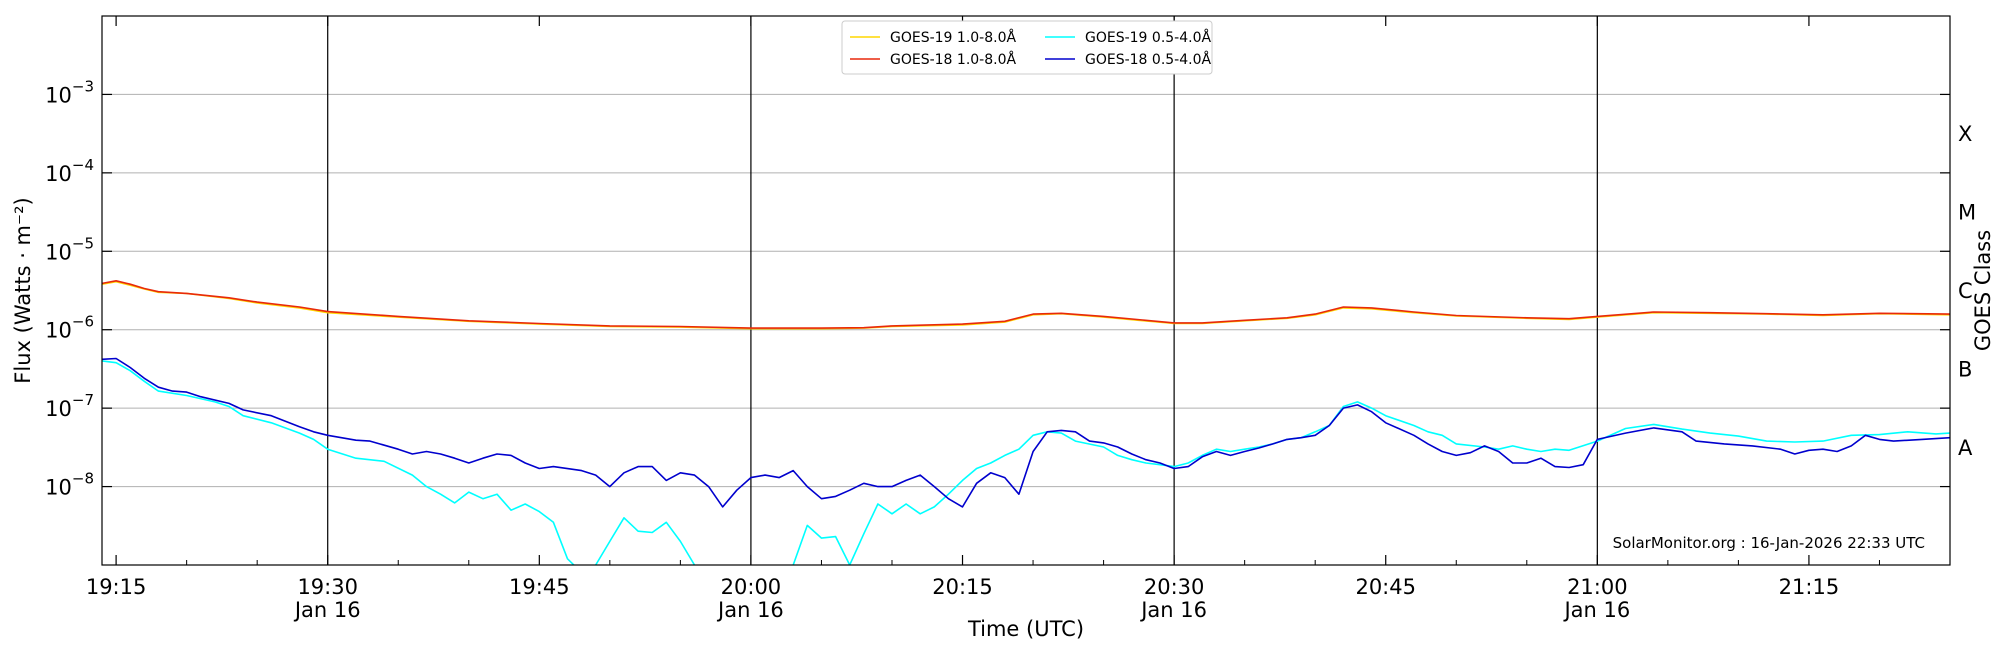 This screenshot has height=650, width=2000. What do you see at coordinates (1385, 587) in the screenshot?
I see `x-tick-label-6: 20:45` at bounding box center [1385, 587].